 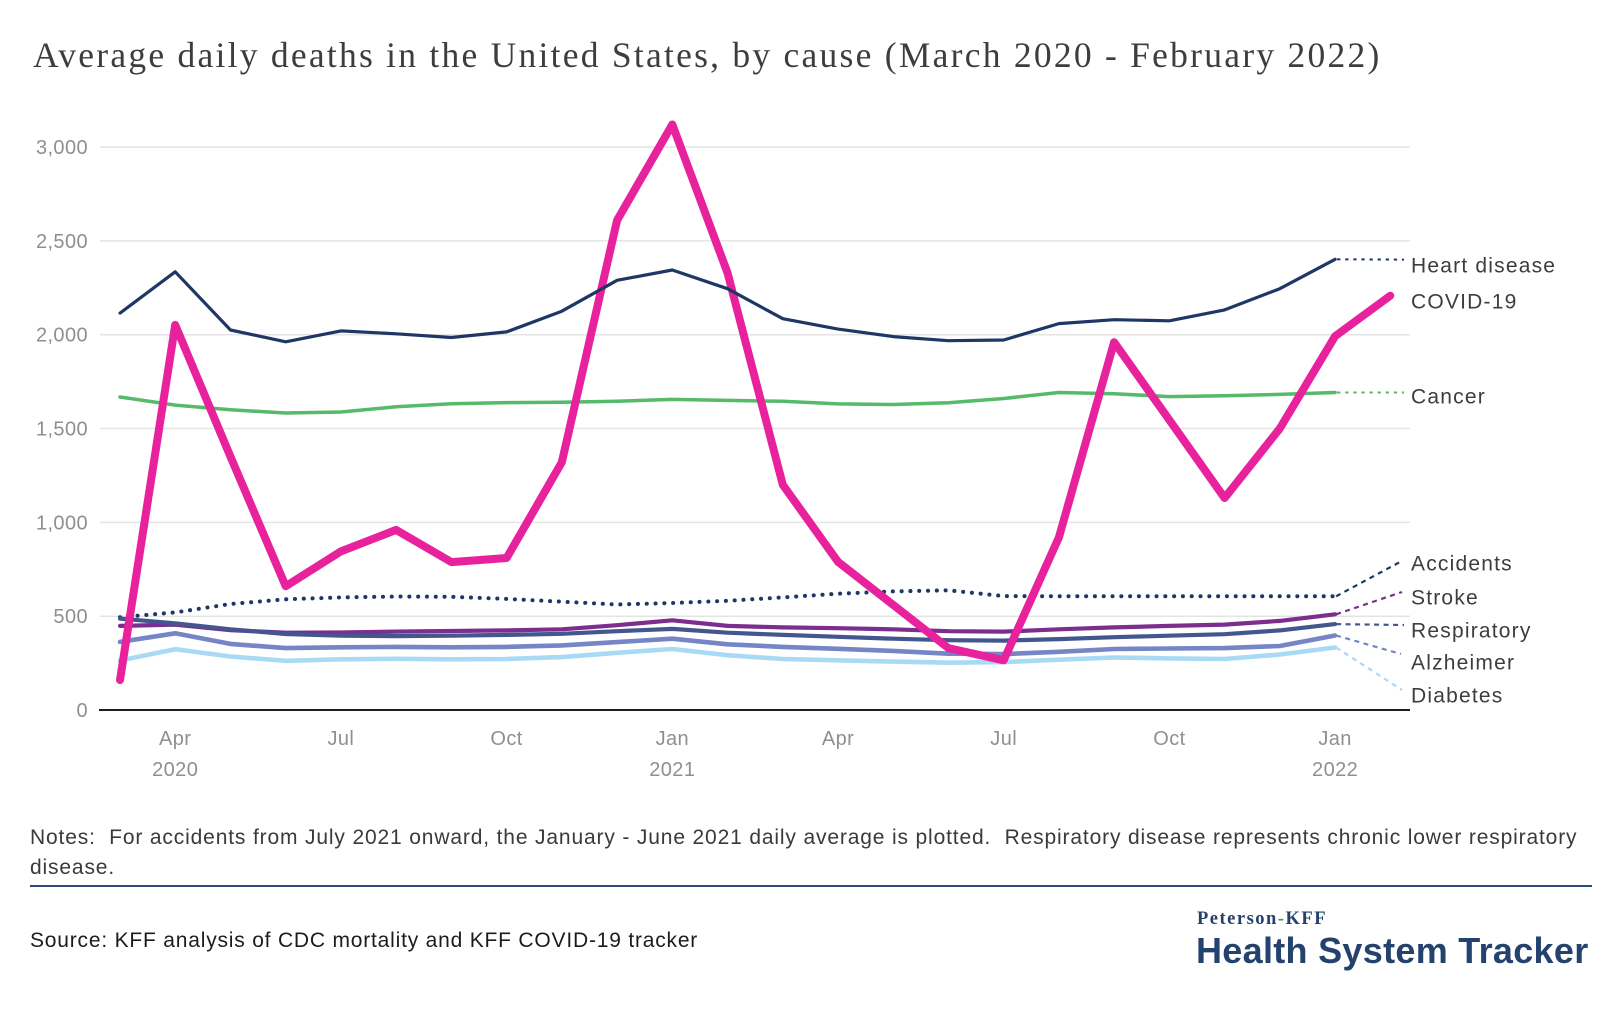 What do you see at coordinates (1483, 266) in the screenshot?
I see `svg-text: Heart disease` at bounding box center [1483, 266].